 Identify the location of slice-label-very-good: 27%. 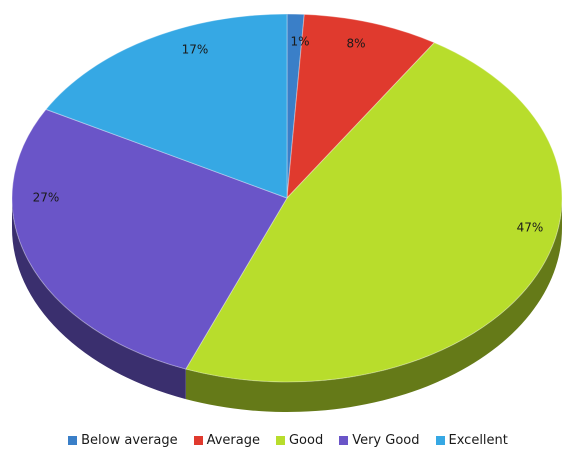
(46, 198).